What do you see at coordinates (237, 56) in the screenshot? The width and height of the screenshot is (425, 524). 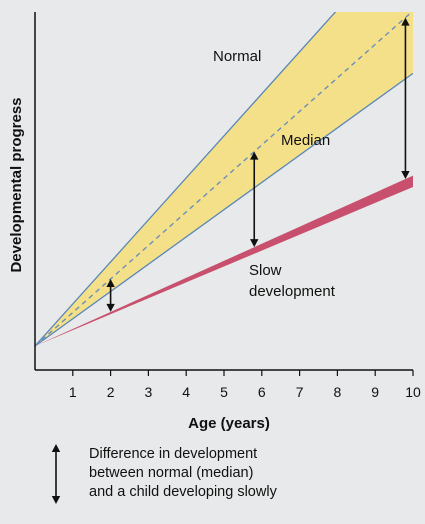 I see `normal-label: Normal` at bounding box center [237, 56].